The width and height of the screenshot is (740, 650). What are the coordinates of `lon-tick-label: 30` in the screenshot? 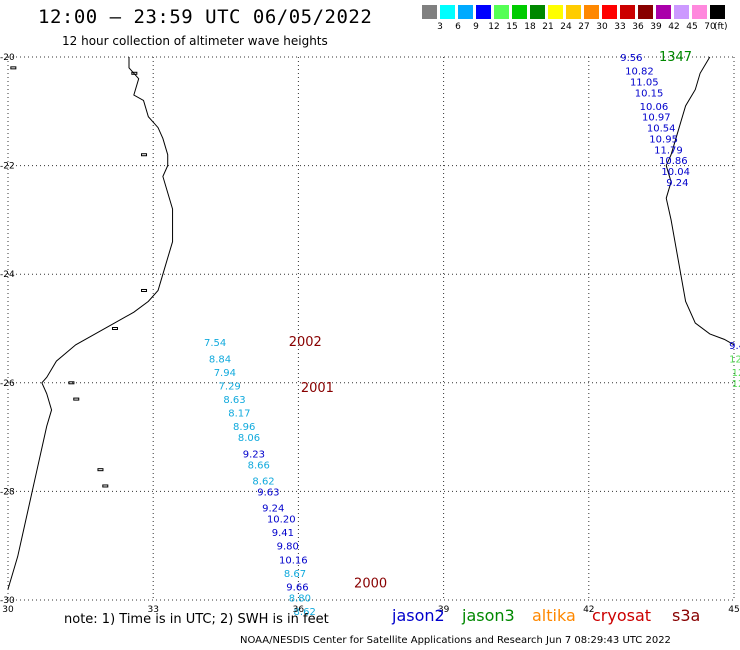 It's located at (8, 610).